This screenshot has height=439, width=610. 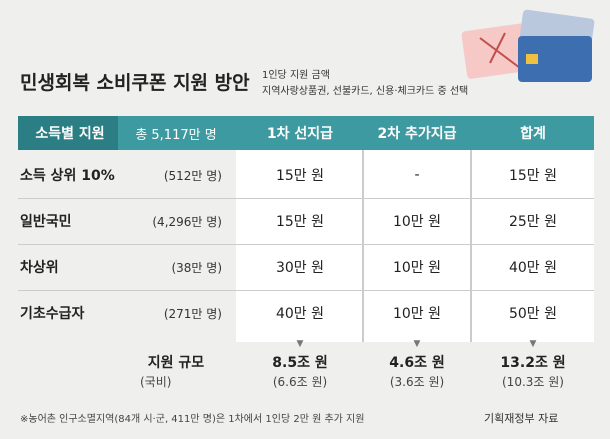 I want to click on source: 기획재정부 자료, so click(x=521, y=418).